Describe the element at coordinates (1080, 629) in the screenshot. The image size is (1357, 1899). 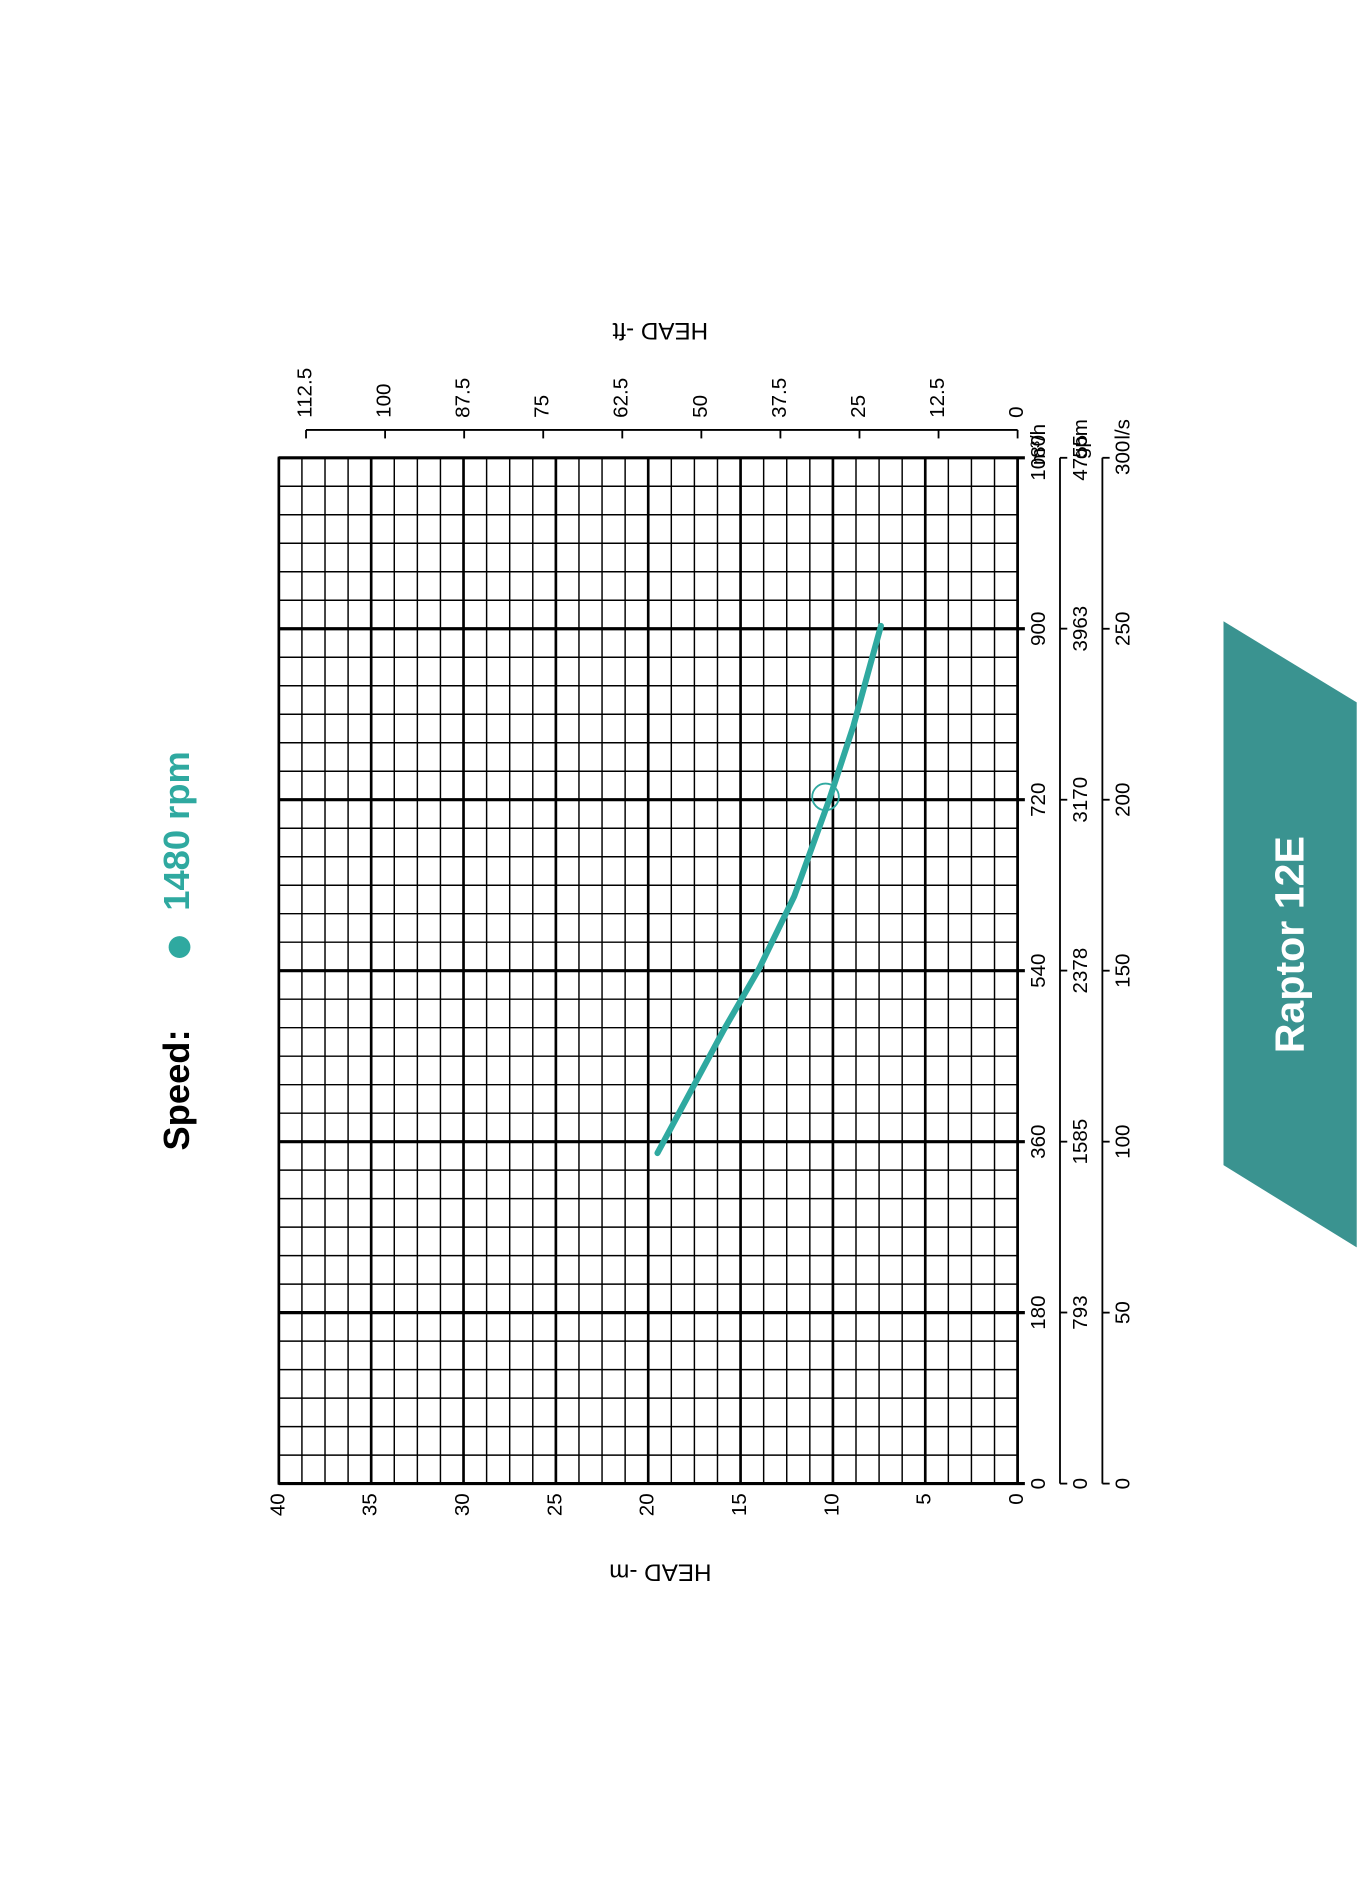
I see `gpm_axis-tick-label: 3963` at that location.